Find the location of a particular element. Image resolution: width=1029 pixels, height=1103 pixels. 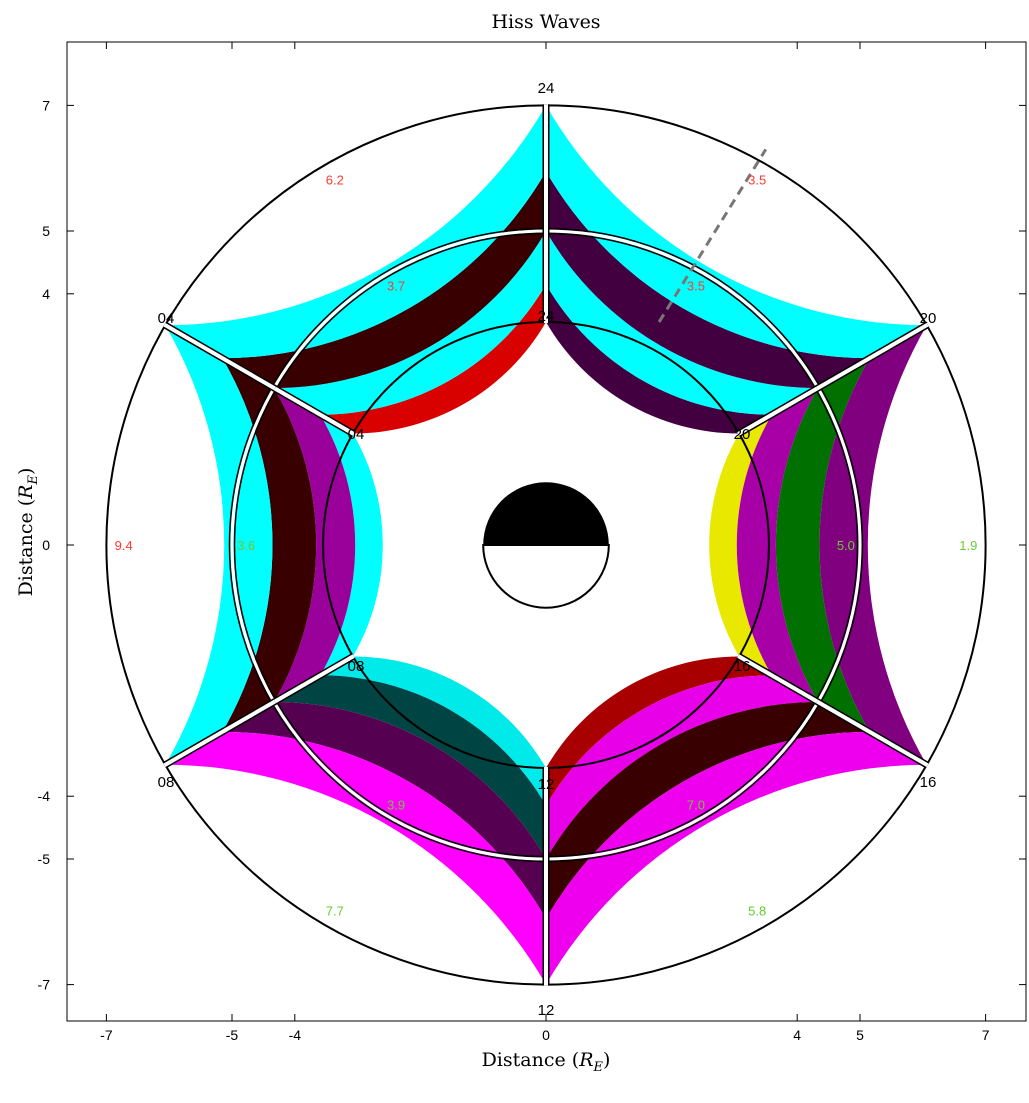

outer-ring-value-08-04: 9.4 is located at coordinates (124, 545).